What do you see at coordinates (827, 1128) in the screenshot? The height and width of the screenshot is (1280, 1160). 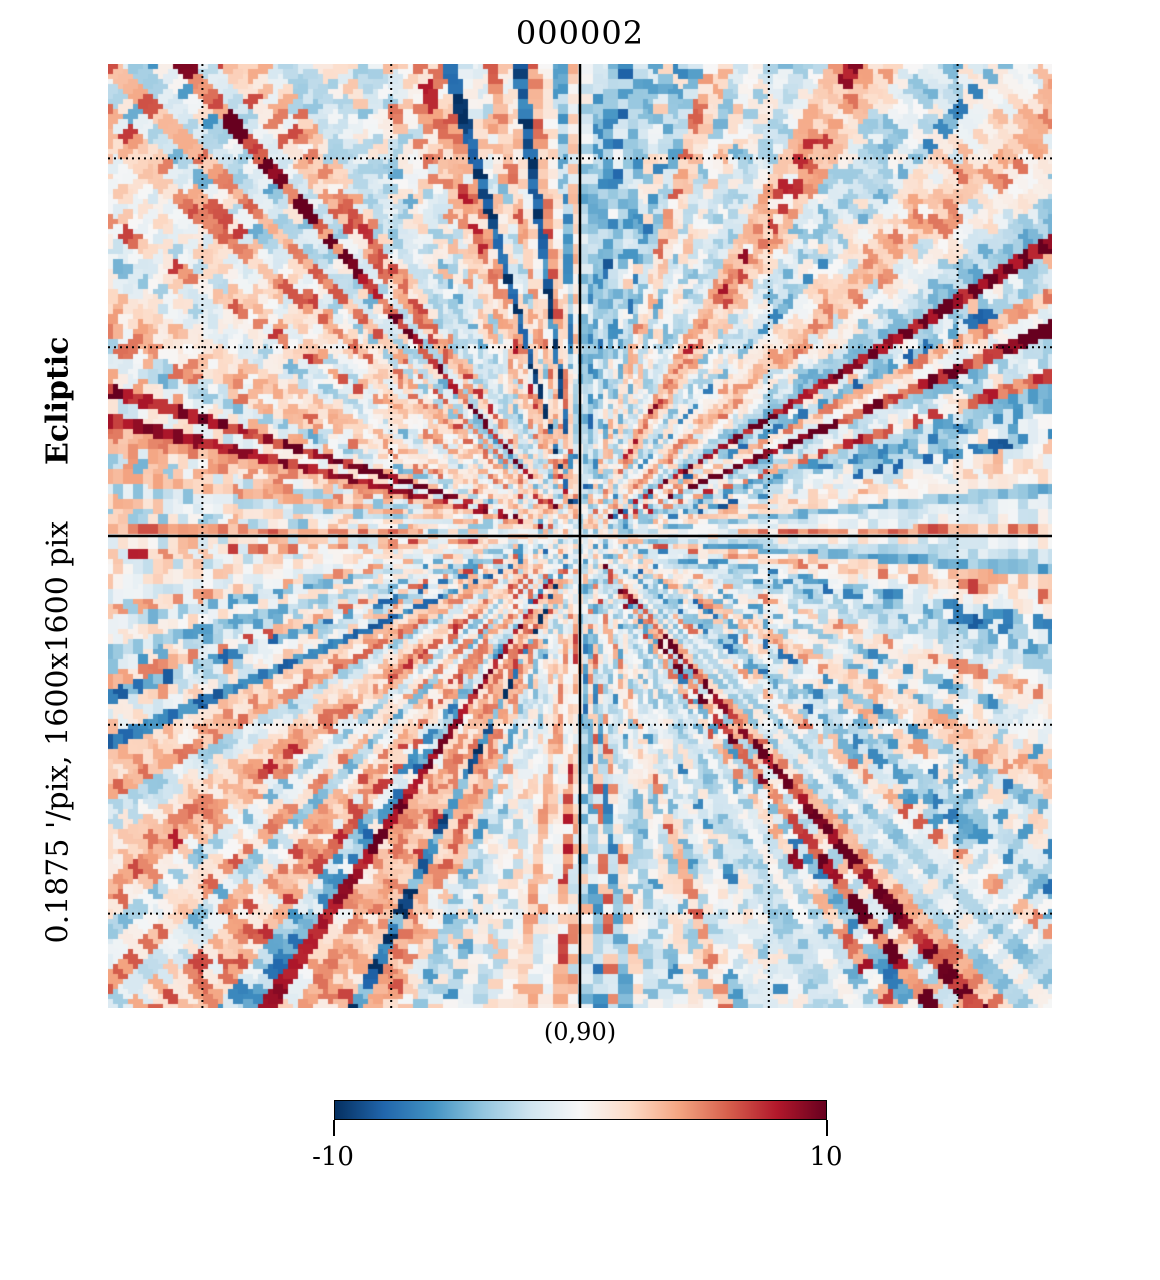 I see `colorbar-tick-max` at bounding box center [827, 1128].